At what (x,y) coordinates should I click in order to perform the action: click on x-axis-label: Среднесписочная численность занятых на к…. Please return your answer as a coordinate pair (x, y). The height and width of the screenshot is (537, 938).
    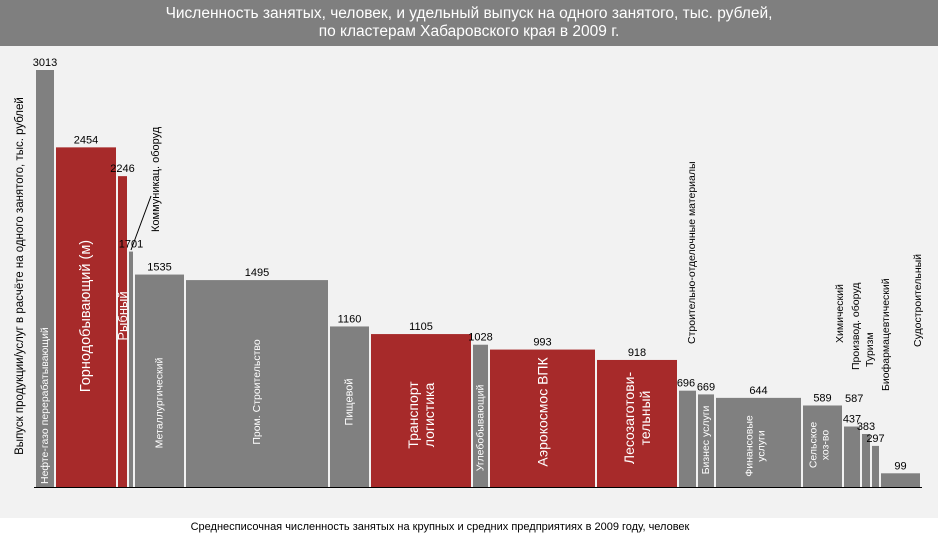
    Looking at the image, I should click on (440, 527).